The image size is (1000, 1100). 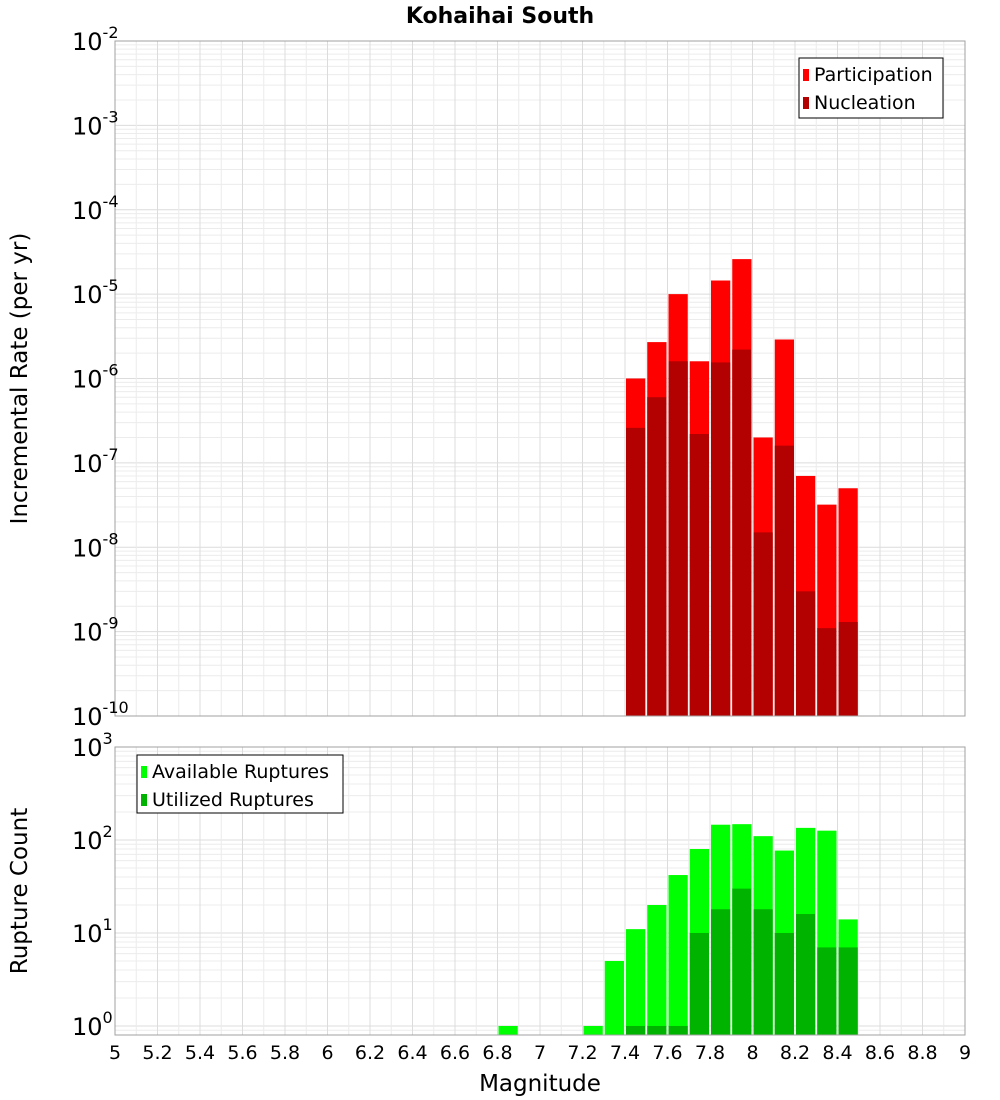 I want to click on y-tick-label: 10⁻⁴, so click(x=95, y=208).